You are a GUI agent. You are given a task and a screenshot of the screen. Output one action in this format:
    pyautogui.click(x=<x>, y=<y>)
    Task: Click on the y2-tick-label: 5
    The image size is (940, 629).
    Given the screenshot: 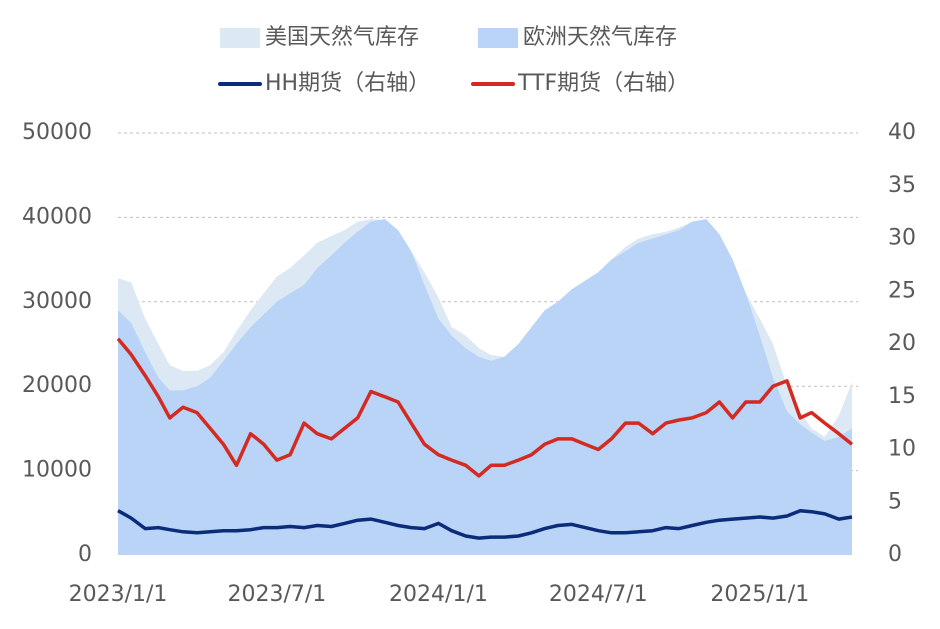 What is the action you would take?
    pyautogui.click(x=895, y=501)
    